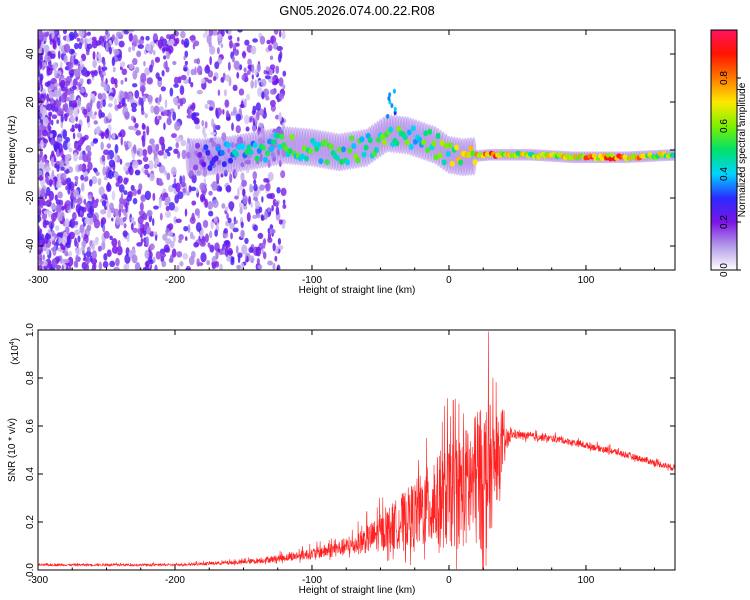  Describe the element at coordinates (724, 126) in the screenshot. I see `colorbar-tick-label: 0.6` at that location.